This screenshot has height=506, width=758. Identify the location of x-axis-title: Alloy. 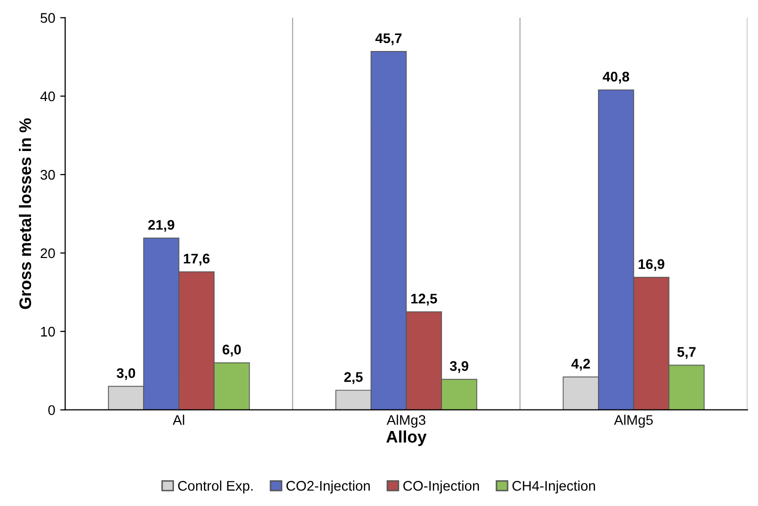
(406, 438).